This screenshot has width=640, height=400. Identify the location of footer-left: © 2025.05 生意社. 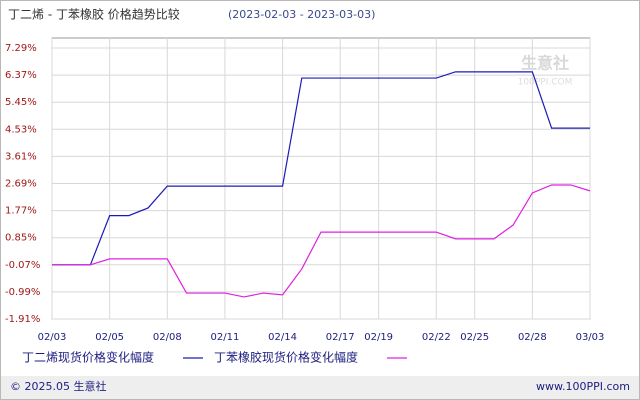
(58, 386).